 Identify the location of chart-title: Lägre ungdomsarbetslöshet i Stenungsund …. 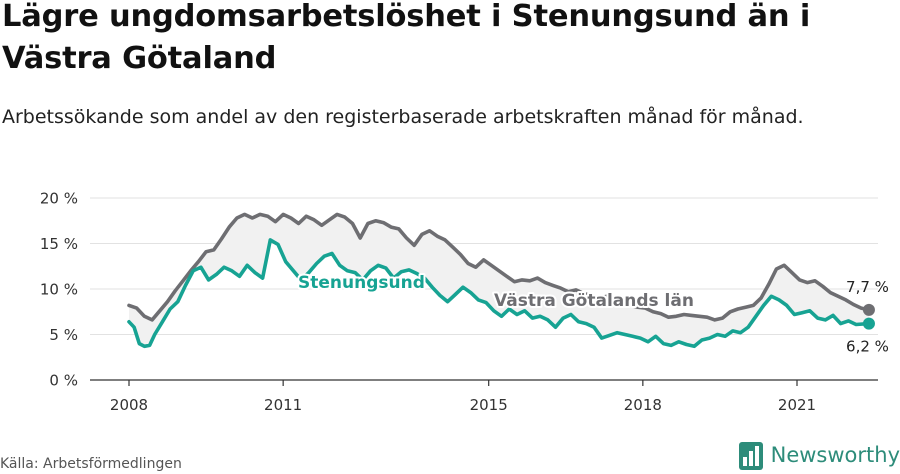
(406, 38).